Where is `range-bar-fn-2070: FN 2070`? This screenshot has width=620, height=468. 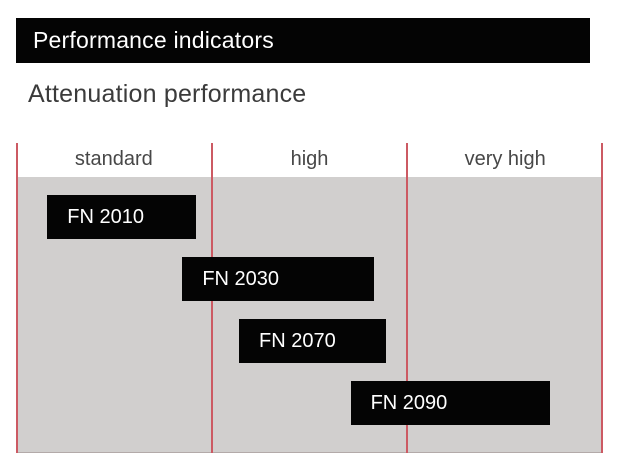
range-bar-fn-2070: FN 2070 is located at coordinates (312, 341).